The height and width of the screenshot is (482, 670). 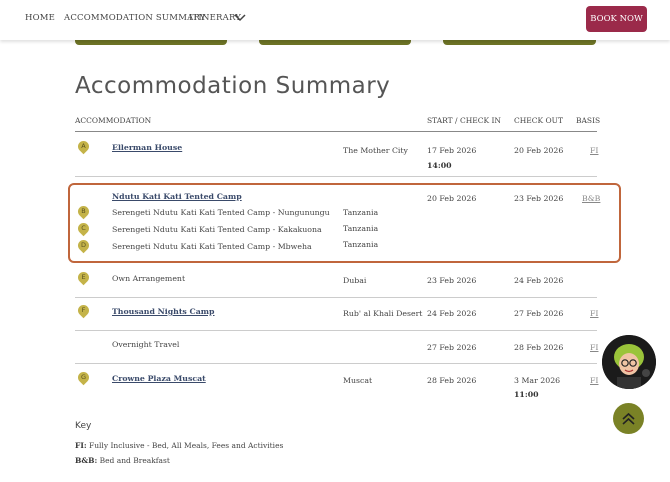 What do you see at coordinates (122, 460) in the screenshot?
I see `key-bb: B&B: Bed and Breakfast` at bounding box center [122, 460].